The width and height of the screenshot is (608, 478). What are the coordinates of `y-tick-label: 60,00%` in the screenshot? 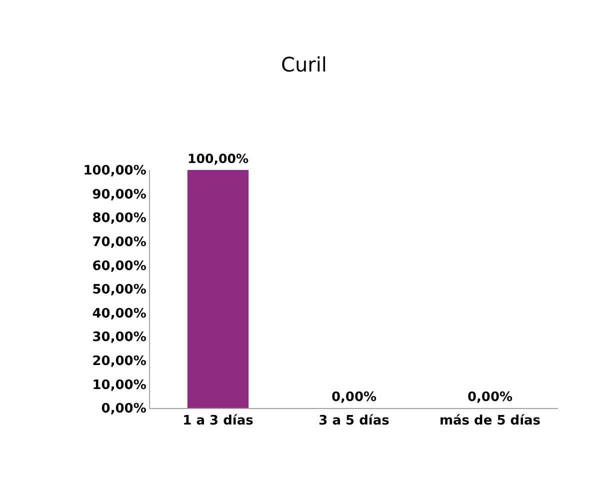 It's located at (119, 266).